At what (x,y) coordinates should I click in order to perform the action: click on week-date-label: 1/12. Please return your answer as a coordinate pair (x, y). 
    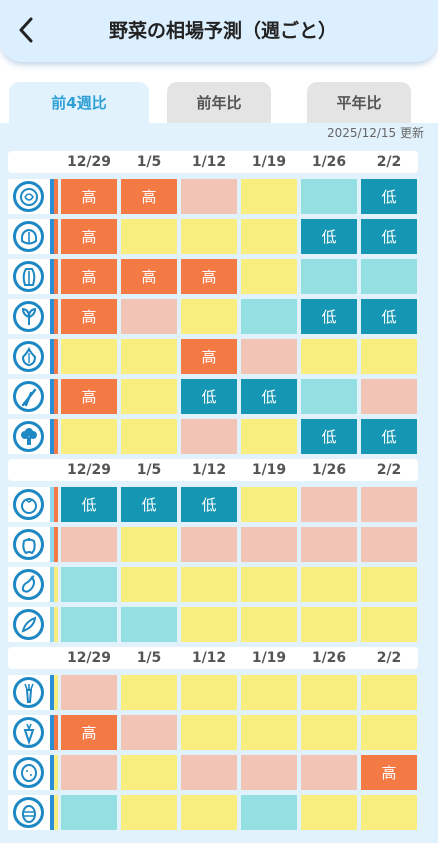
    Looking at the image, I should click on (209, 162).